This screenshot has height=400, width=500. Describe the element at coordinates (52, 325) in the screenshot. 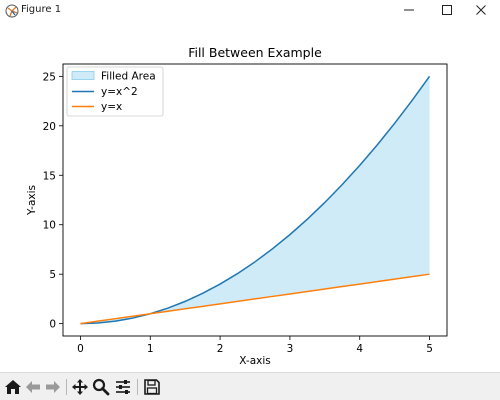

I see `y-tick-label: 0` at that location.